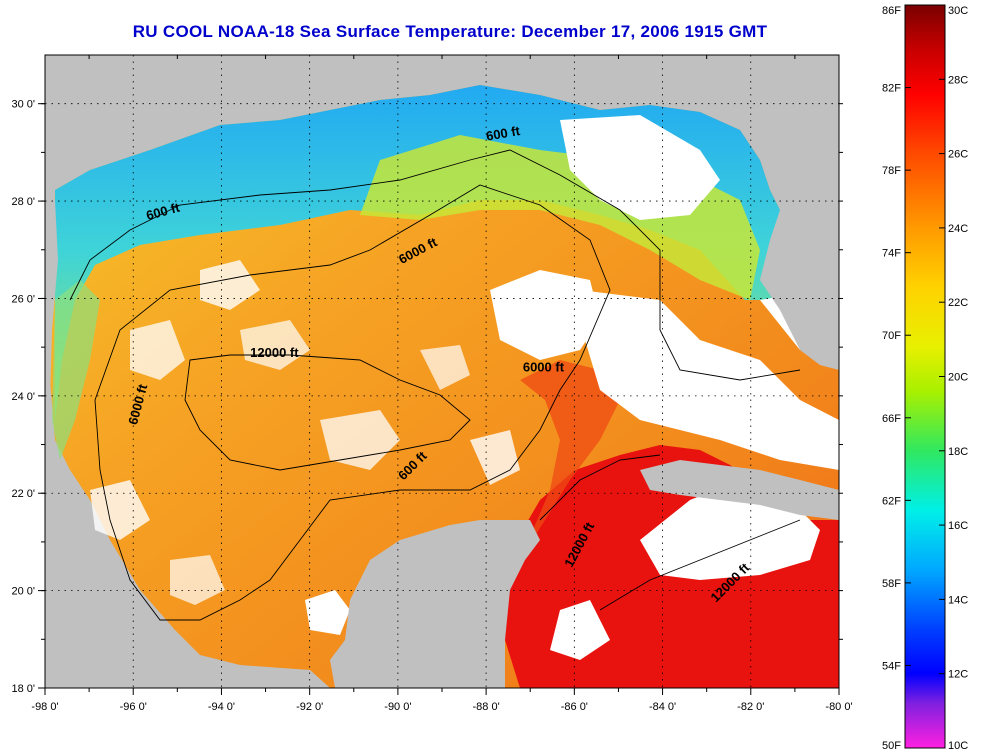  Describe the element at coordinates (662, 707) in the screenshot. I see `x-tick-label: -84 0'` at that location.